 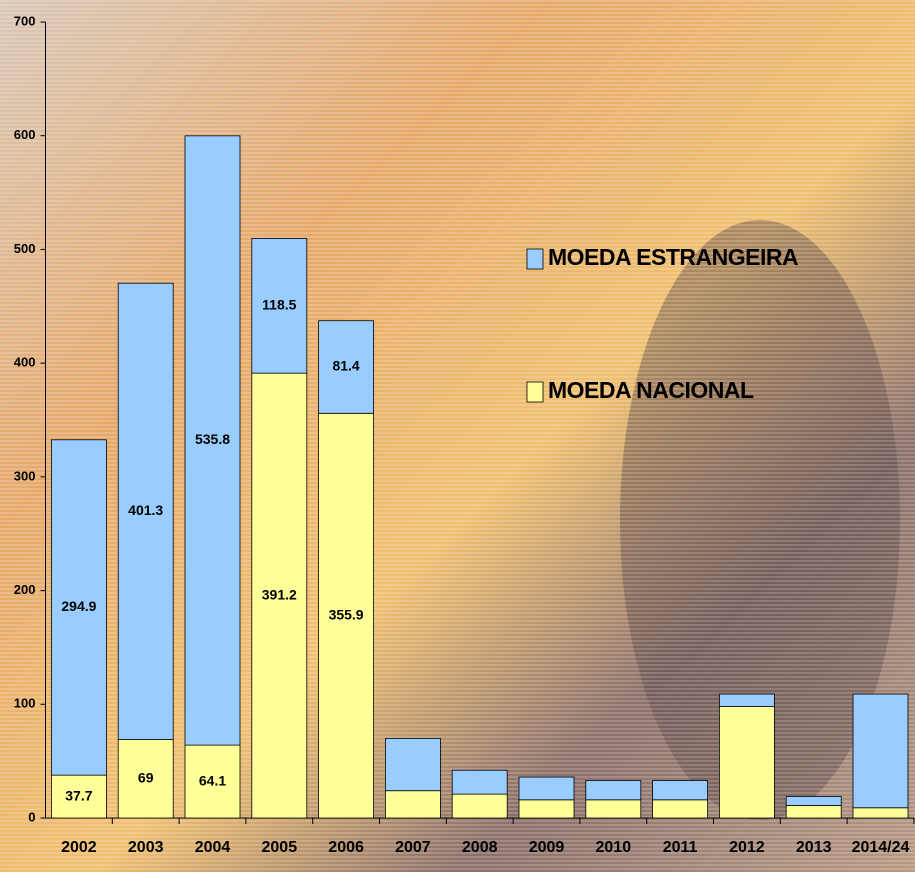 I want to click on x-tick-label: 2012, so click(x=747, y=847).